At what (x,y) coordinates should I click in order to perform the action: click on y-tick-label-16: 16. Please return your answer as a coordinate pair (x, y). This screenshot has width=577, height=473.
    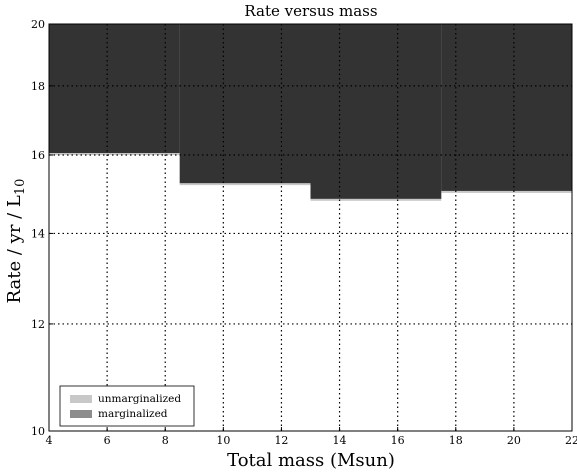
    Looking at the image, I should click on (38, 155).